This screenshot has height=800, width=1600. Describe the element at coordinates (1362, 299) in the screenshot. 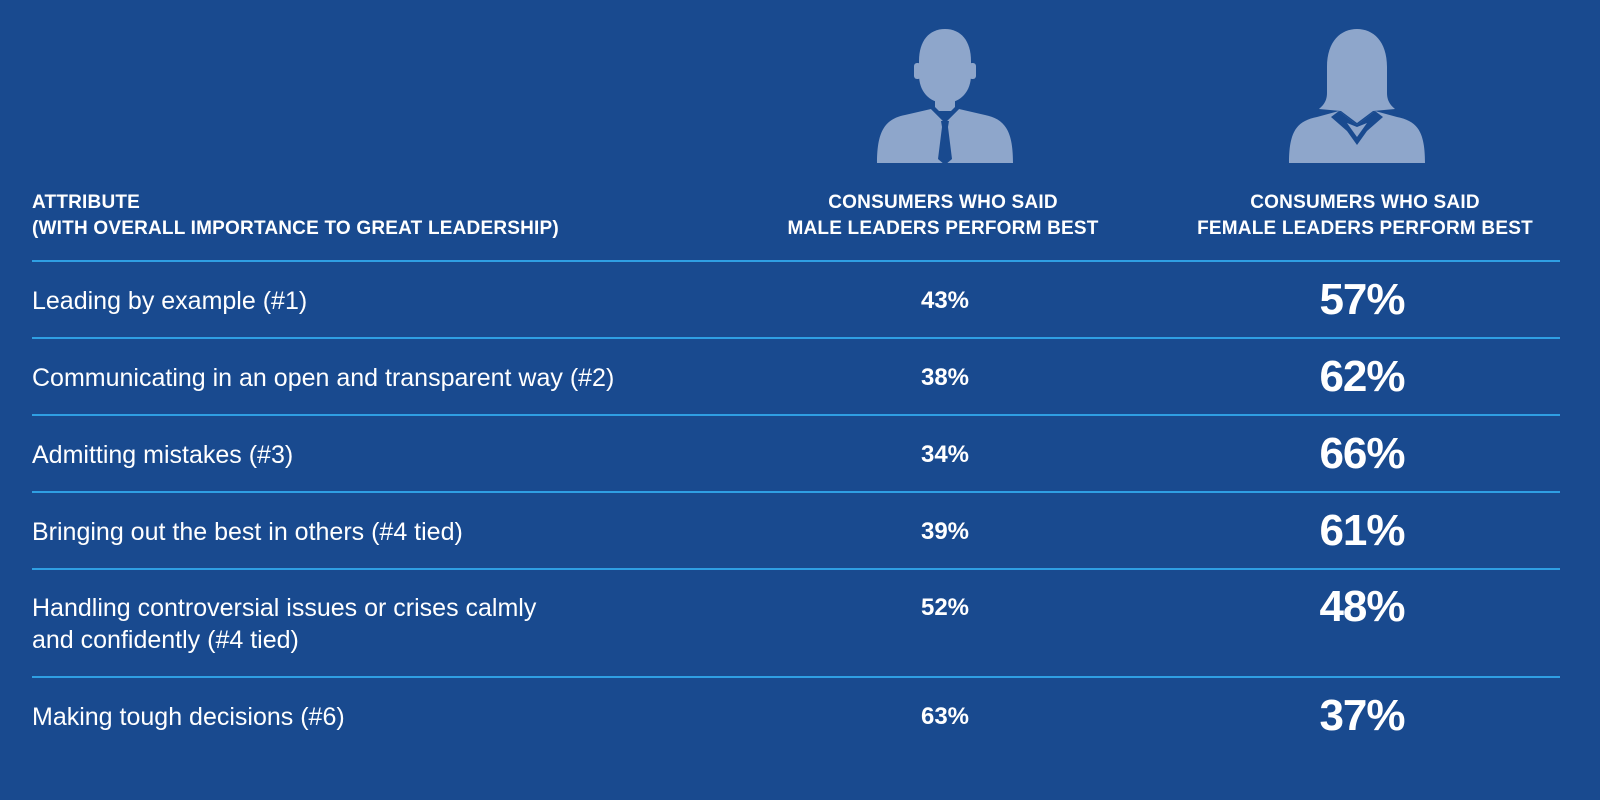

I see `female-value: 57%` at that location.